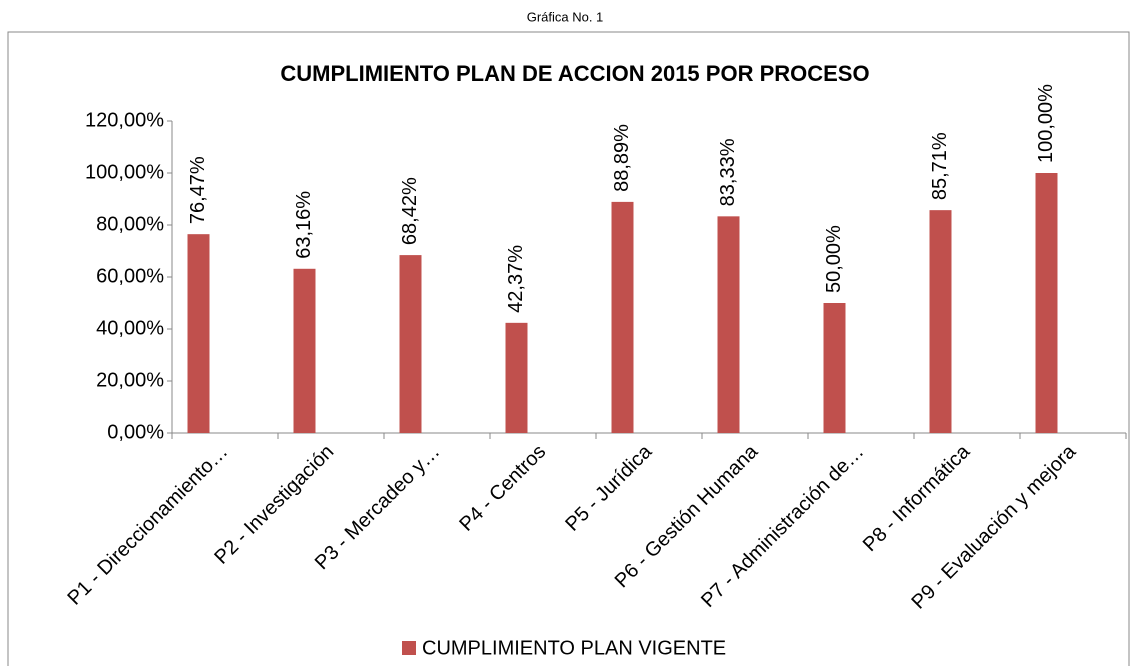  I want to click on value-label: 76,47%, so click(198, 190).